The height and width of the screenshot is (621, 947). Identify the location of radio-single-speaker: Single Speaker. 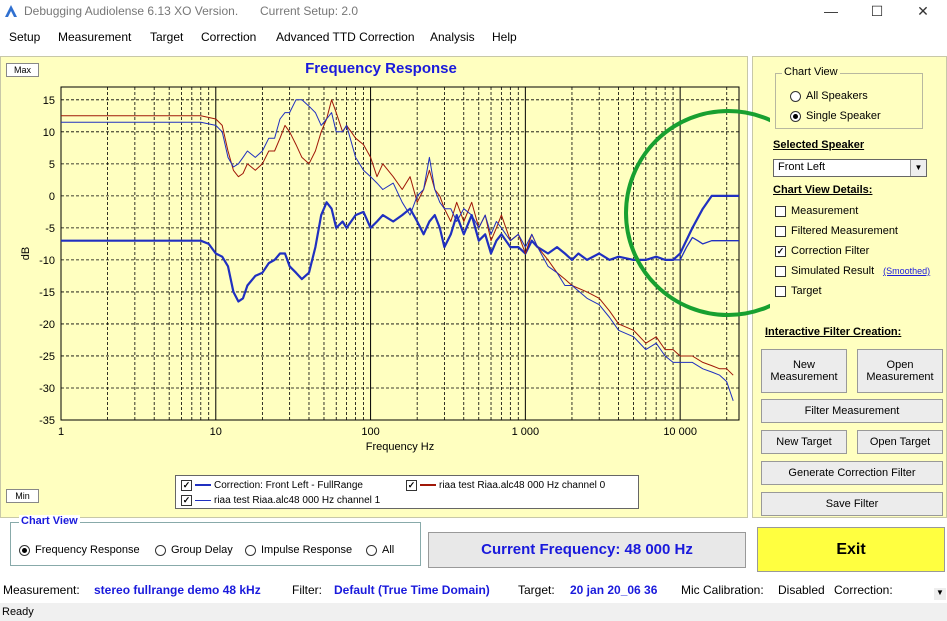
(835, 116).